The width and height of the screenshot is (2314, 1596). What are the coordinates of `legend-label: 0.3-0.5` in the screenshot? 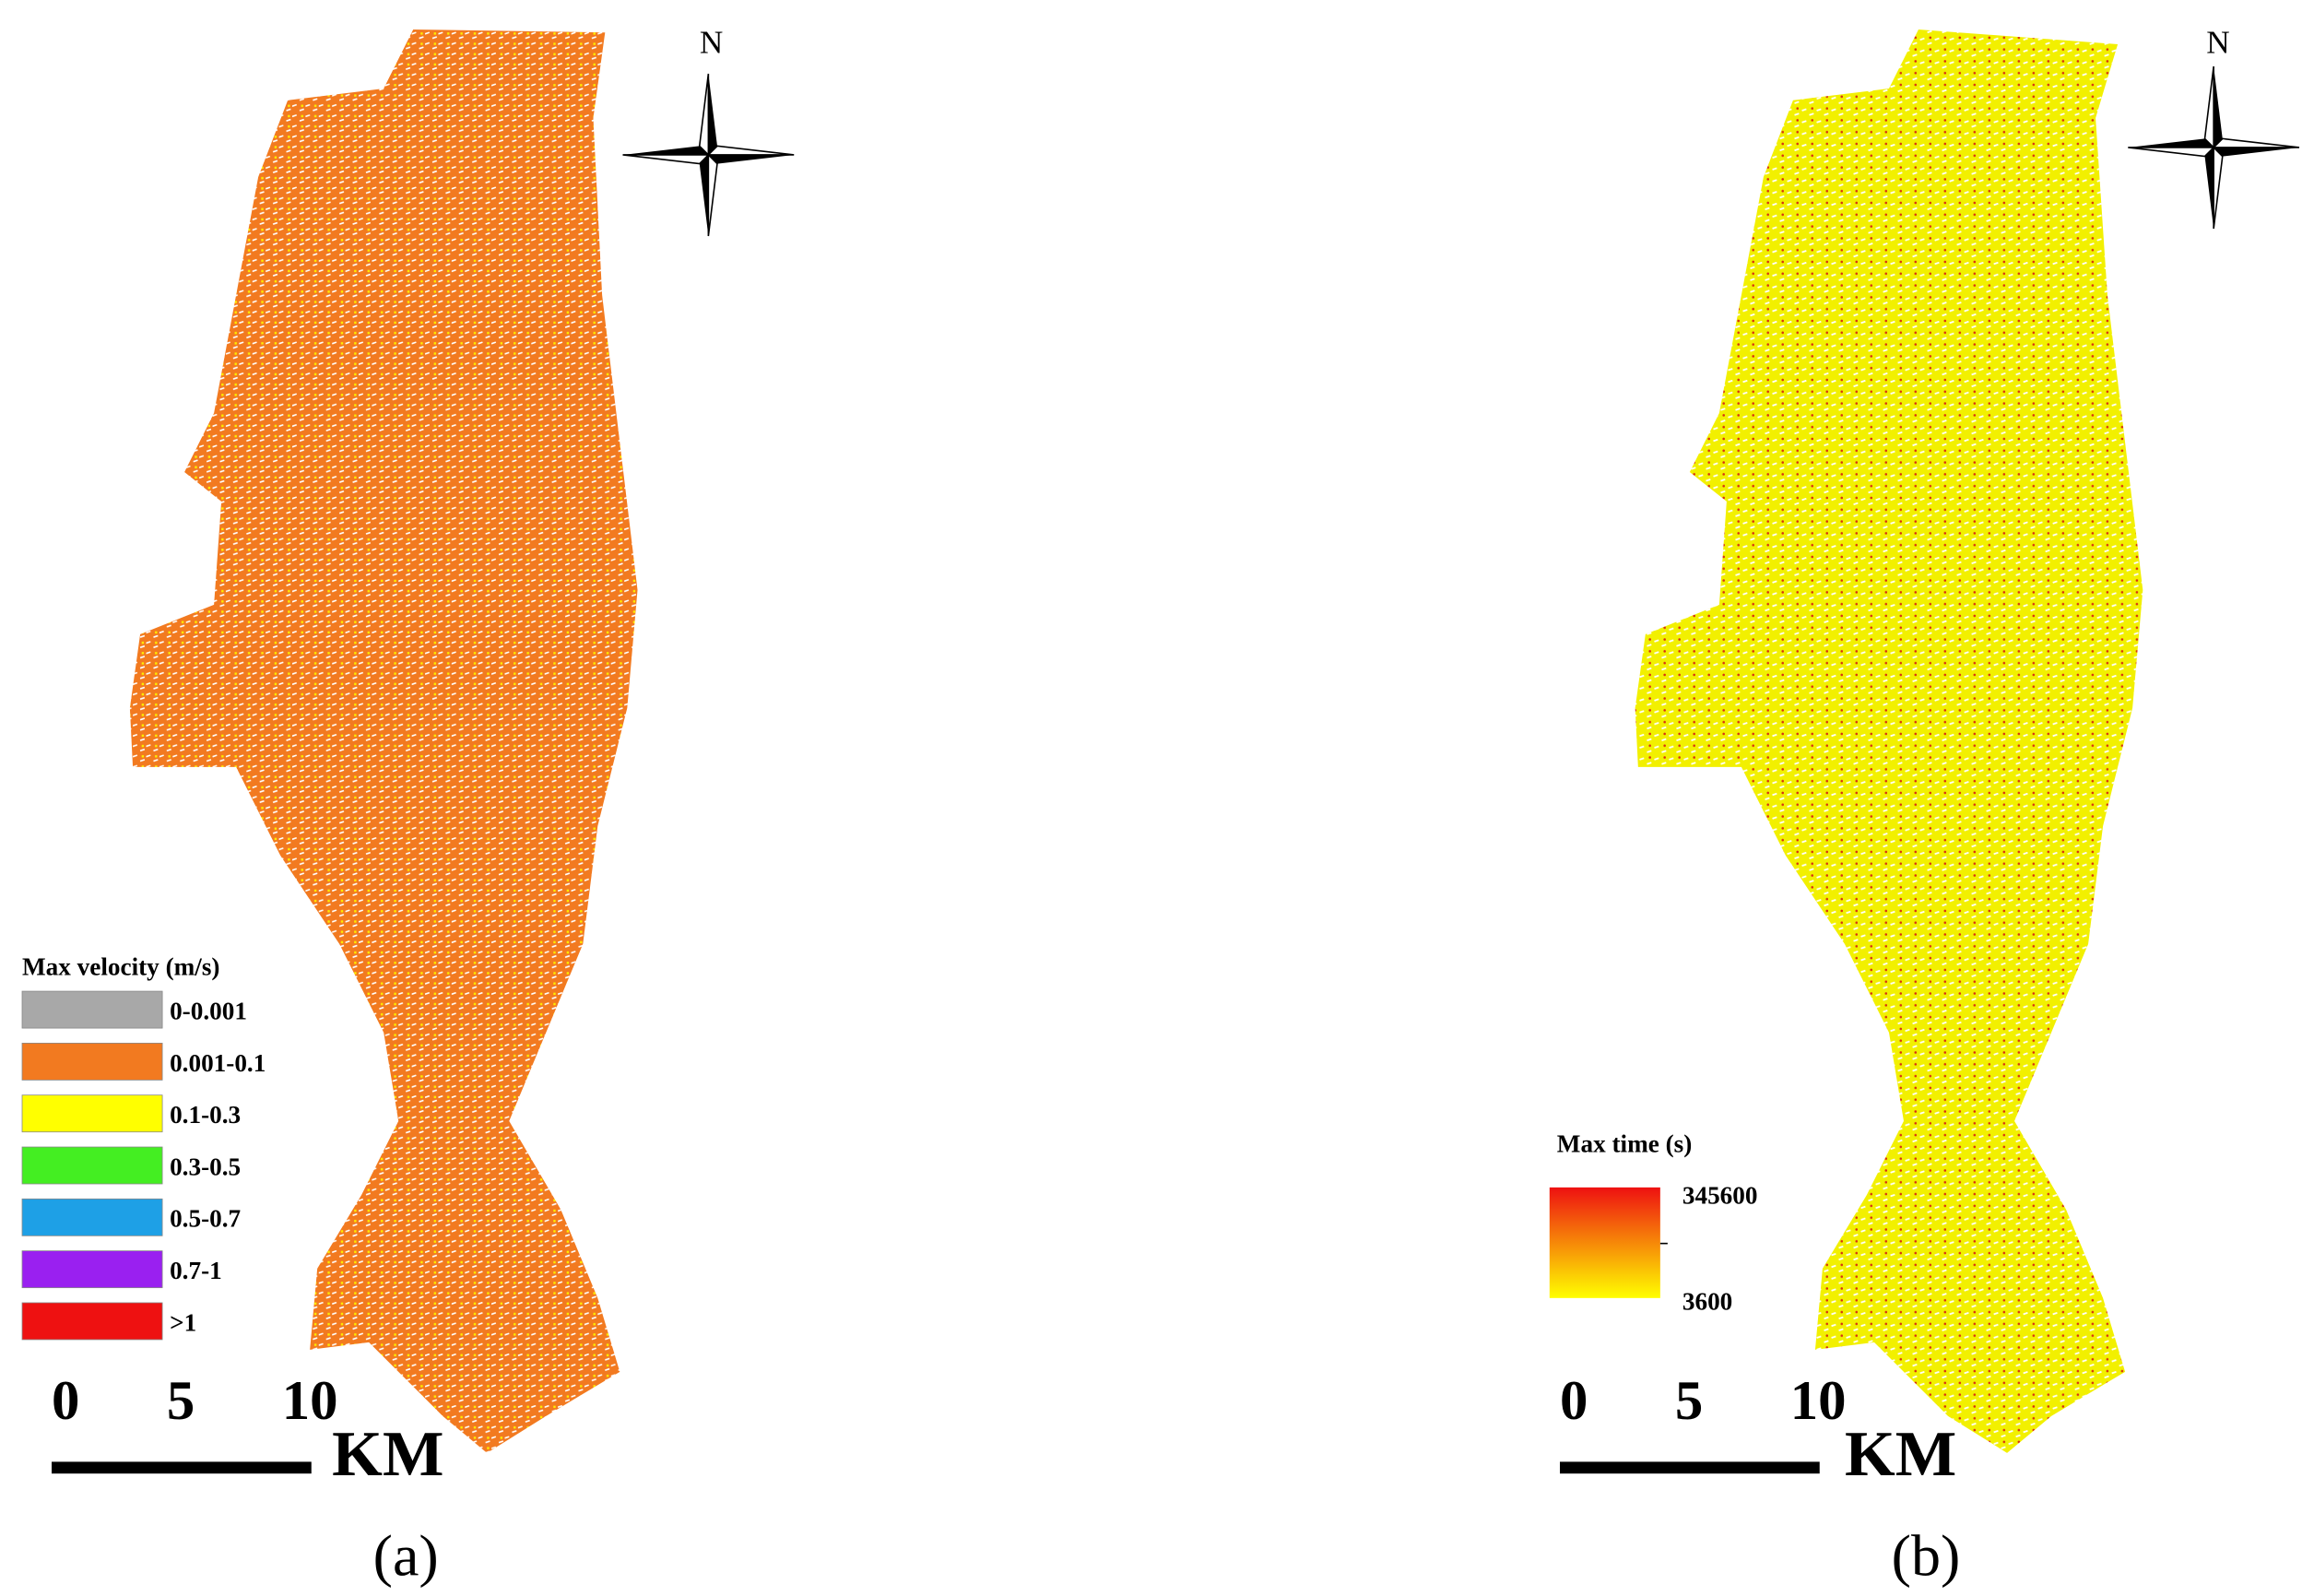 It's located at (205, 1166).